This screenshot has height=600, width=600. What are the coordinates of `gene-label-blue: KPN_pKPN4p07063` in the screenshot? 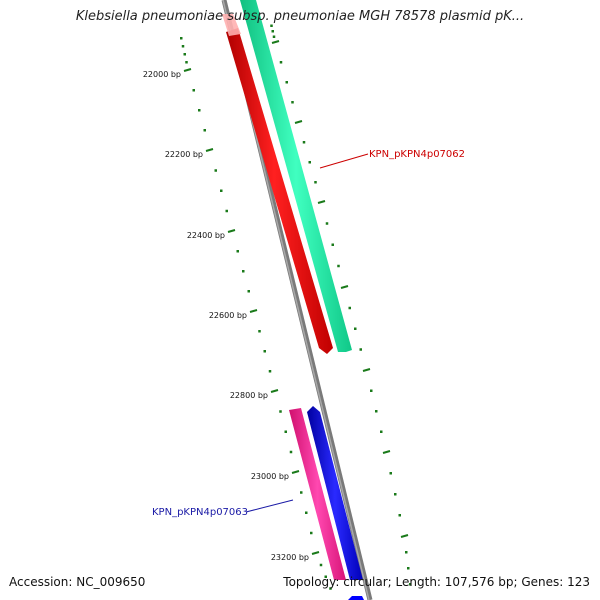 It's located at (200, 512).